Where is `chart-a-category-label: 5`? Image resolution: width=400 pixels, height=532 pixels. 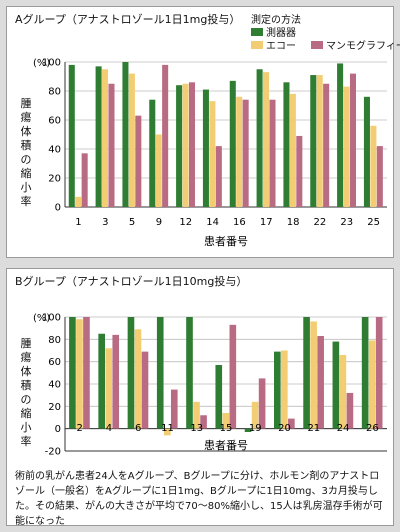
chart-a-category-label: 5 is located at coordinates (132, 222).